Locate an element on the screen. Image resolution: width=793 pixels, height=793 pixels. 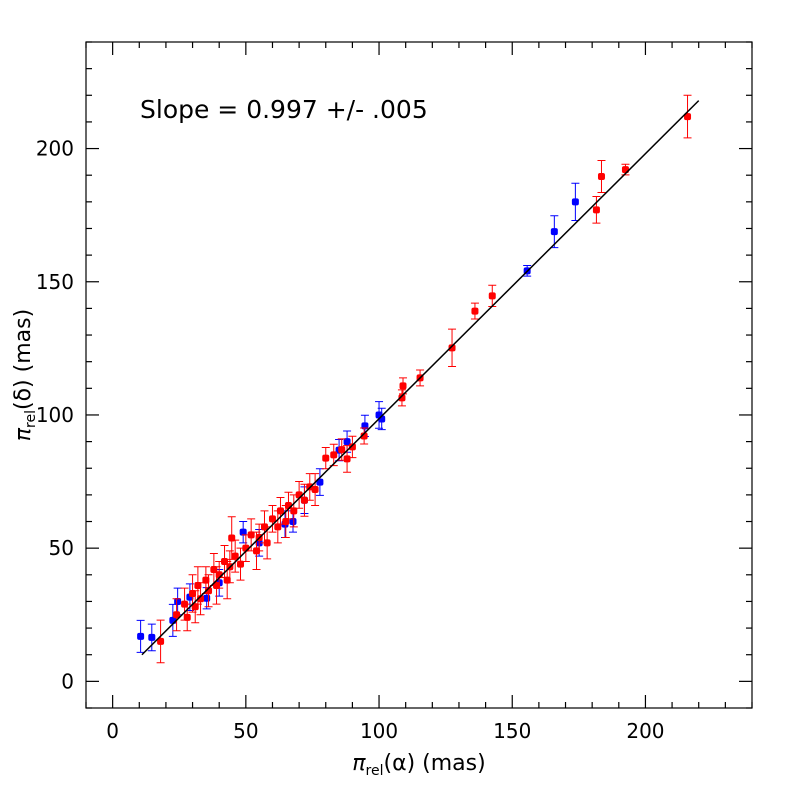
x-label-symbol: π is located at coordinates (359, 763).